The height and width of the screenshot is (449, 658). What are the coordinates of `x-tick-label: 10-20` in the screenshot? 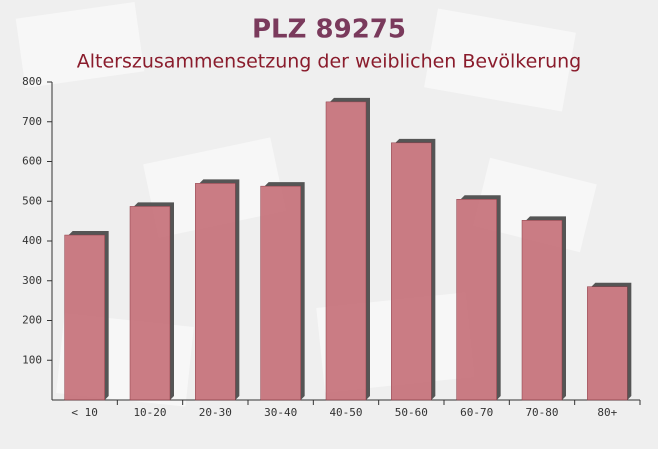 It's located at (149, 412).